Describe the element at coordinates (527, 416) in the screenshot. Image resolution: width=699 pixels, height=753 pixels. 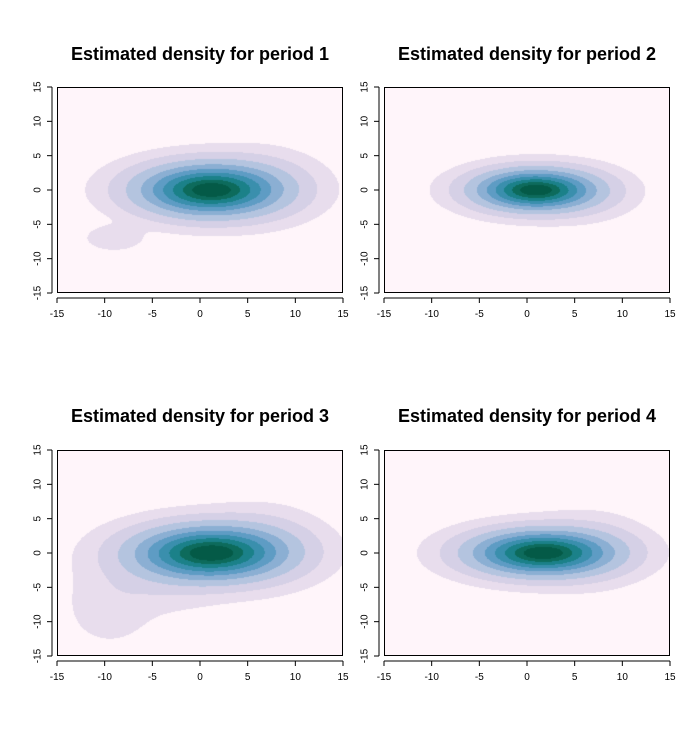
I see `panel-title: Estimated density for period 4` at that location.